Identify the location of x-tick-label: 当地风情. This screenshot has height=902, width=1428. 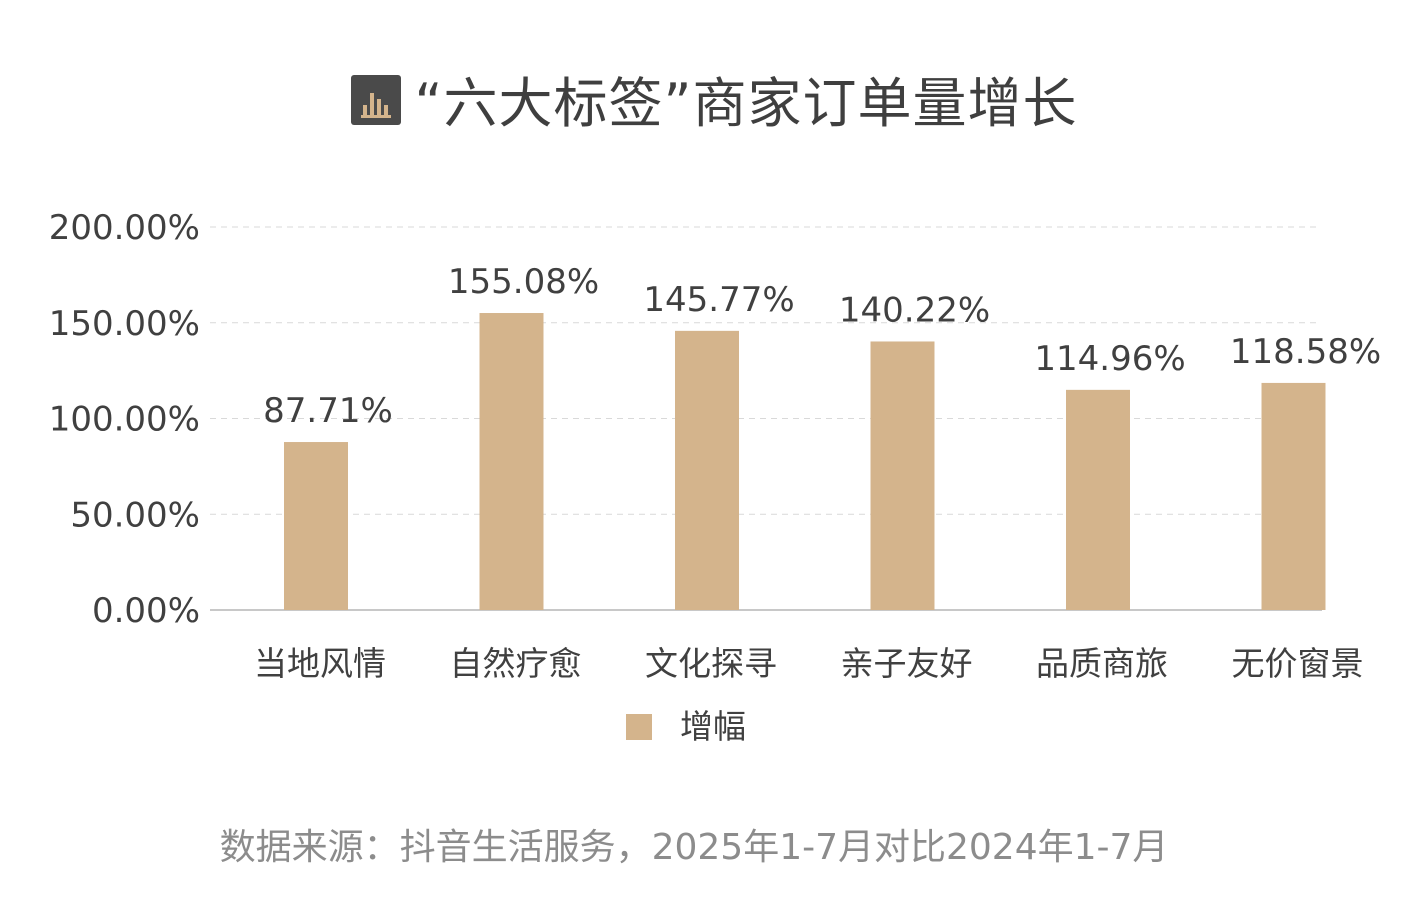
(320, 663).